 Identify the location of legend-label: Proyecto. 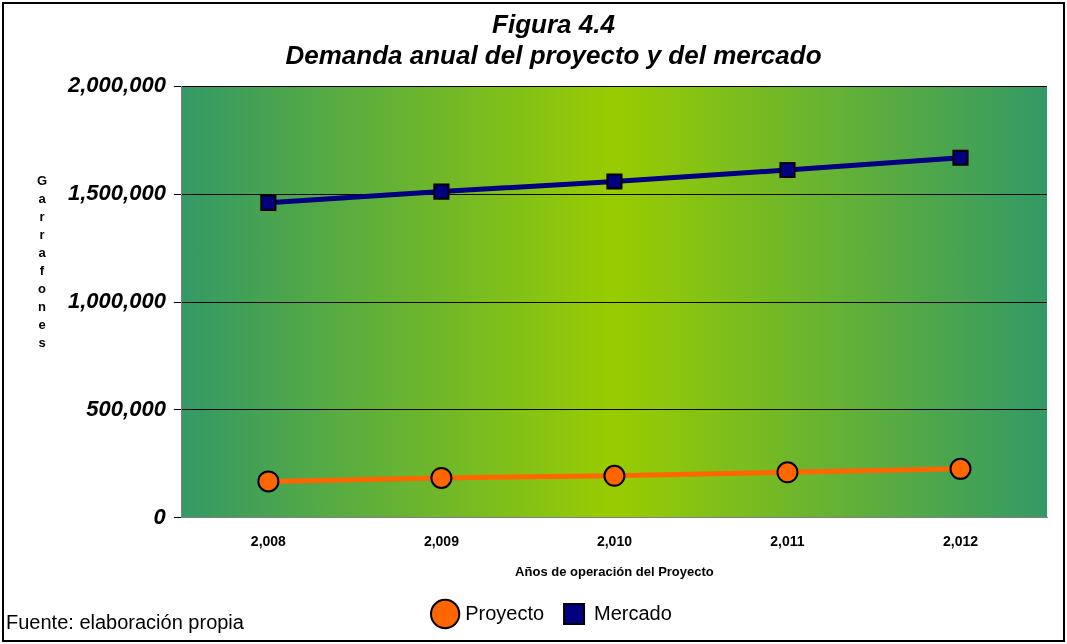
(505, 612).